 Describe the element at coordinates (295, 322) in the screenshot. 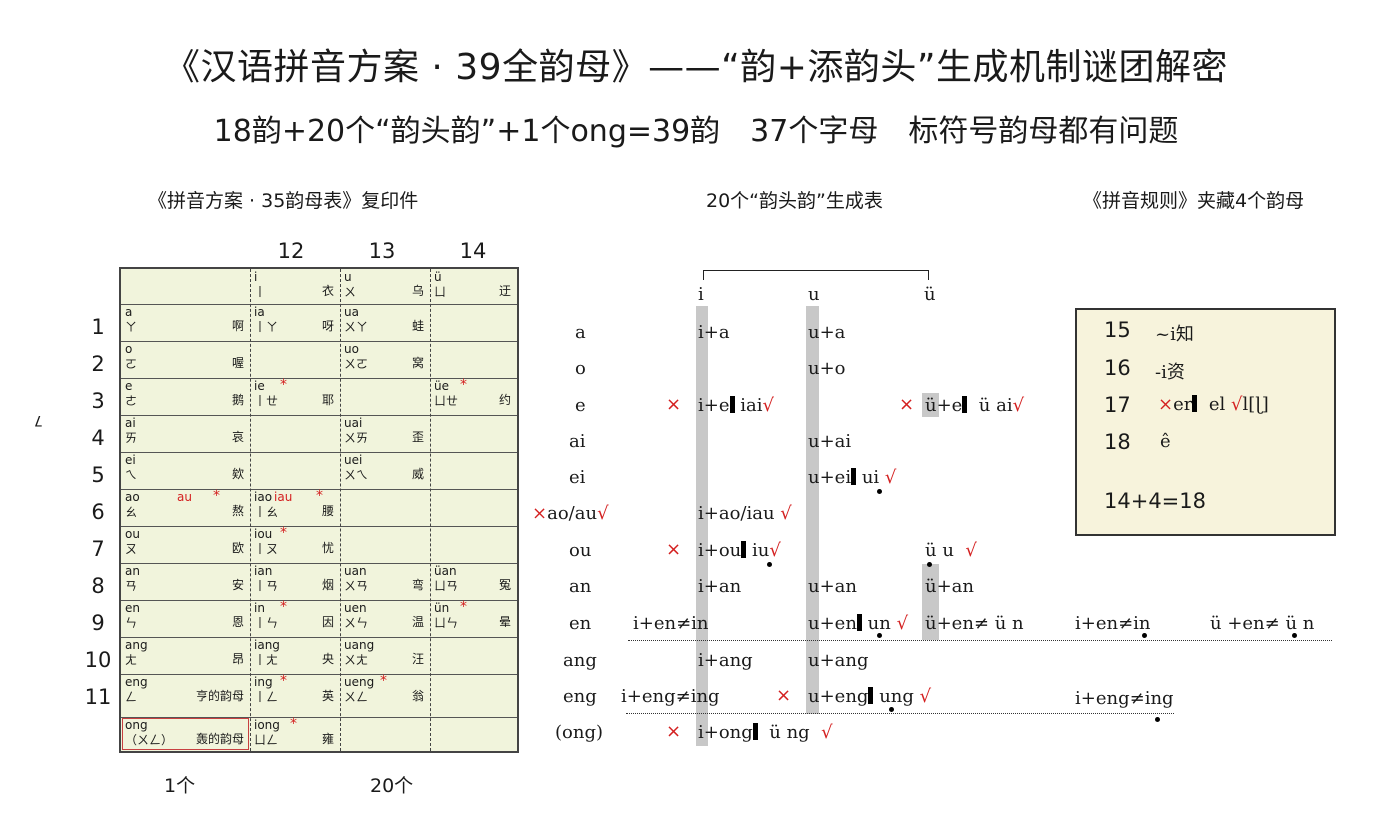

I see `table-cell: ia 丨ㄚ 呀` at that location.